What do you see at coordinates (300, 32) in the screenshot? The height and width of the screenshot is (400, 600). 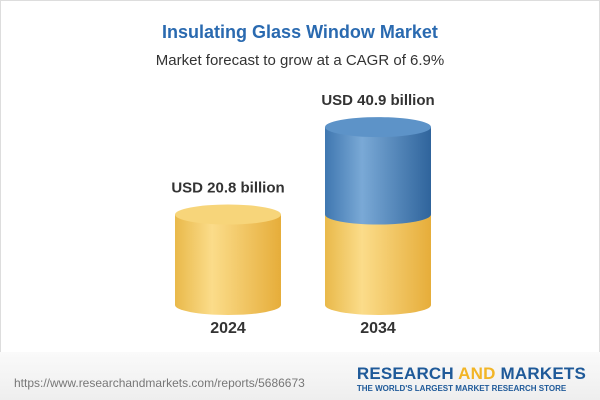 I see `chart-title: Insulating Glass Window Market` at bounding box center [300, 32].